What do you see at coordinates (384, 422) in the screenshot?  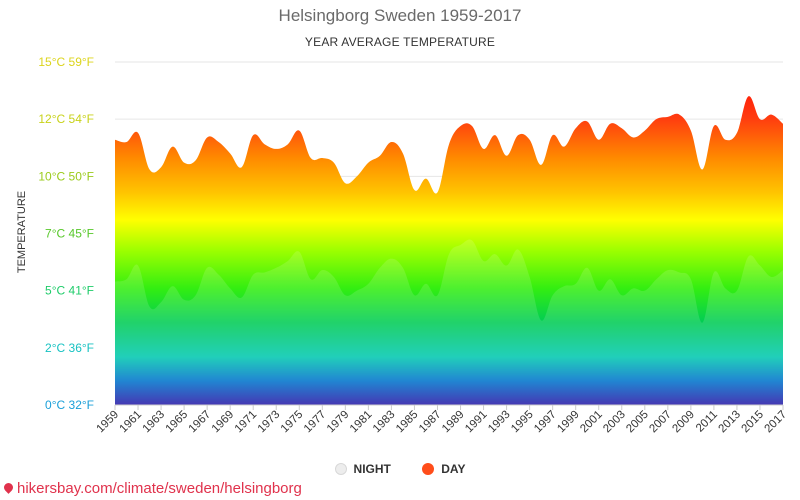 I see `x-tick-label-12: 1983` at bounding box center [384, 422].